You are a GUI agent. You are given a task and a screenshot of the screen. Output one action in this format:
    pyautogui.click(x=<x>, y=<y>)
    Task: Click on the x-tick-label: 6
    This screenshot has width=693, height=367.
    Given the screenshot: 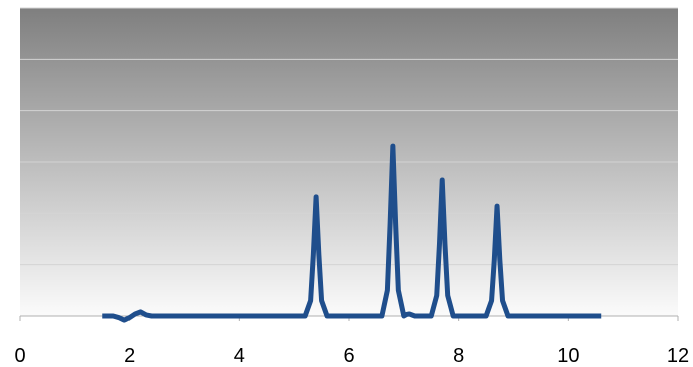 What is the action you would take?
    pyautogui.click(x=348, y=356)
    